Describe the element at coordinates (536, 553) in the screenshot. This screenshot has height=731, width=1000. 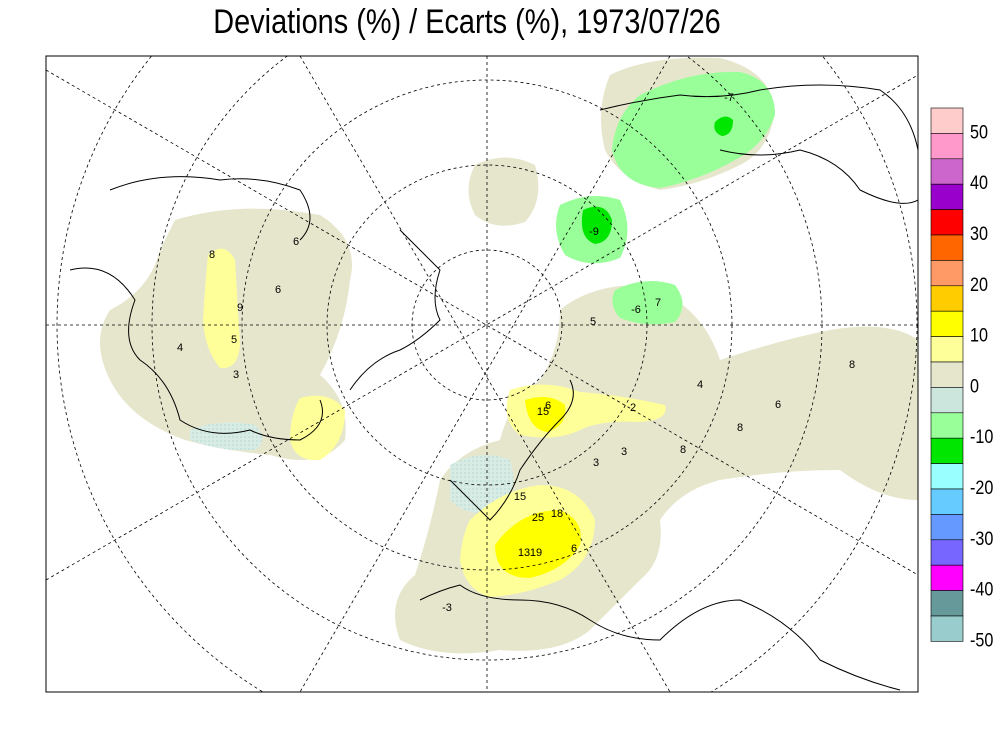
I see `contour-label: 19` at that location.